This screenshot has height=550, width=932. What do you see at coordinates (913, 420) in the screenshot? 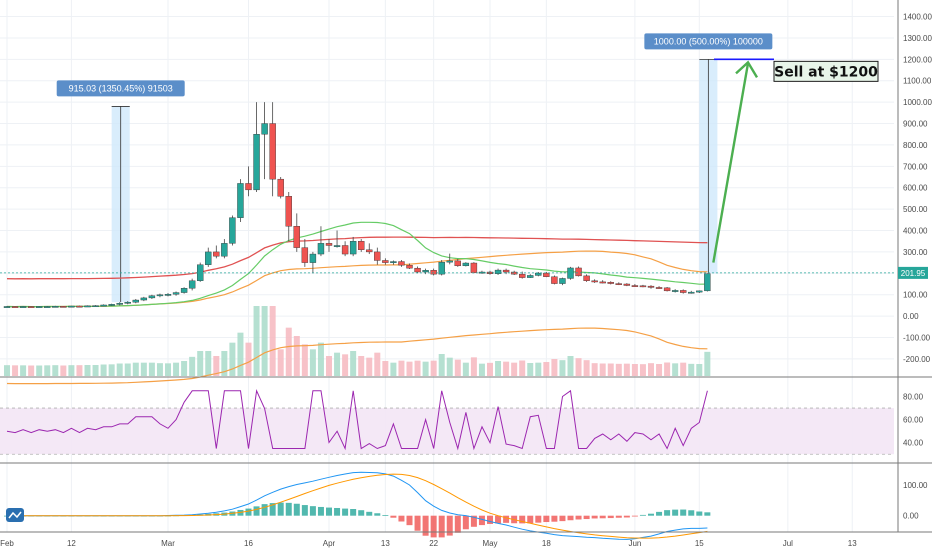
I see `rsi-tick-label: 60.00` at bounding box center [913, 420].